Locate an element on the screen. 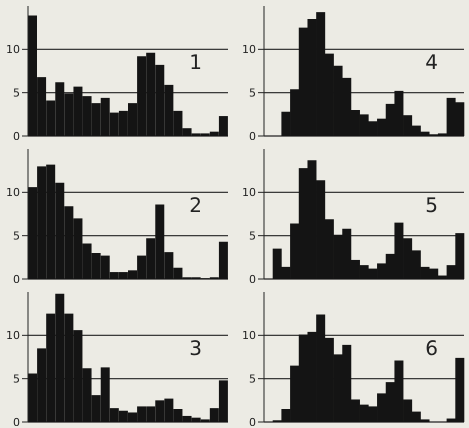 This screenshot has width=469, height=428. annotation: 6 is located at coordinates (431, 348).